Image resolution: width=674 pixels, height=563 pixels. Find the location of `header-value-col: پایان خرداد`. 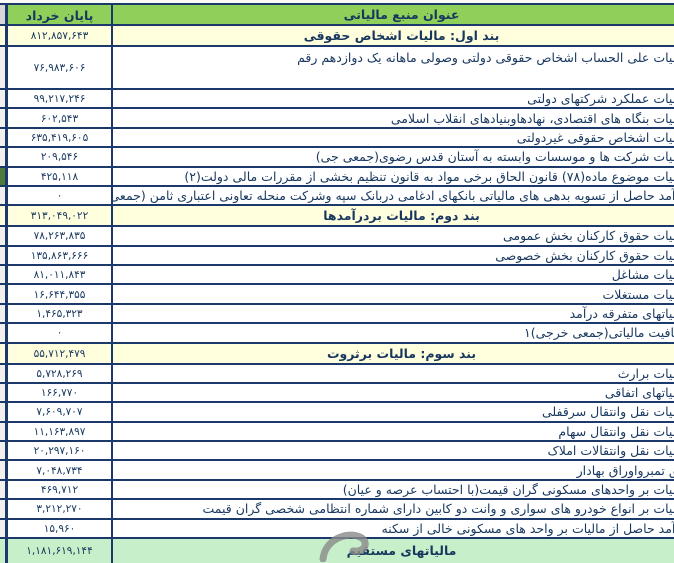

header-value-col: پایان خرداد is located at coordinates (59, 14).